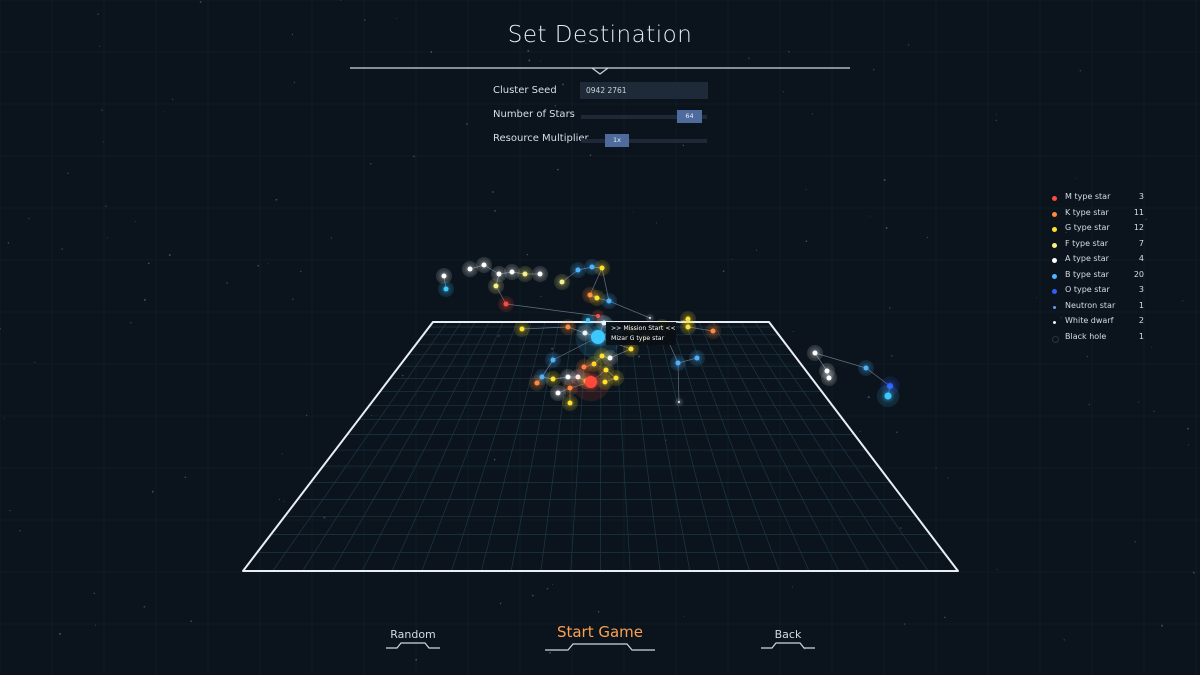  I want to click on legend-star-count: 1, so click(1141, 336).